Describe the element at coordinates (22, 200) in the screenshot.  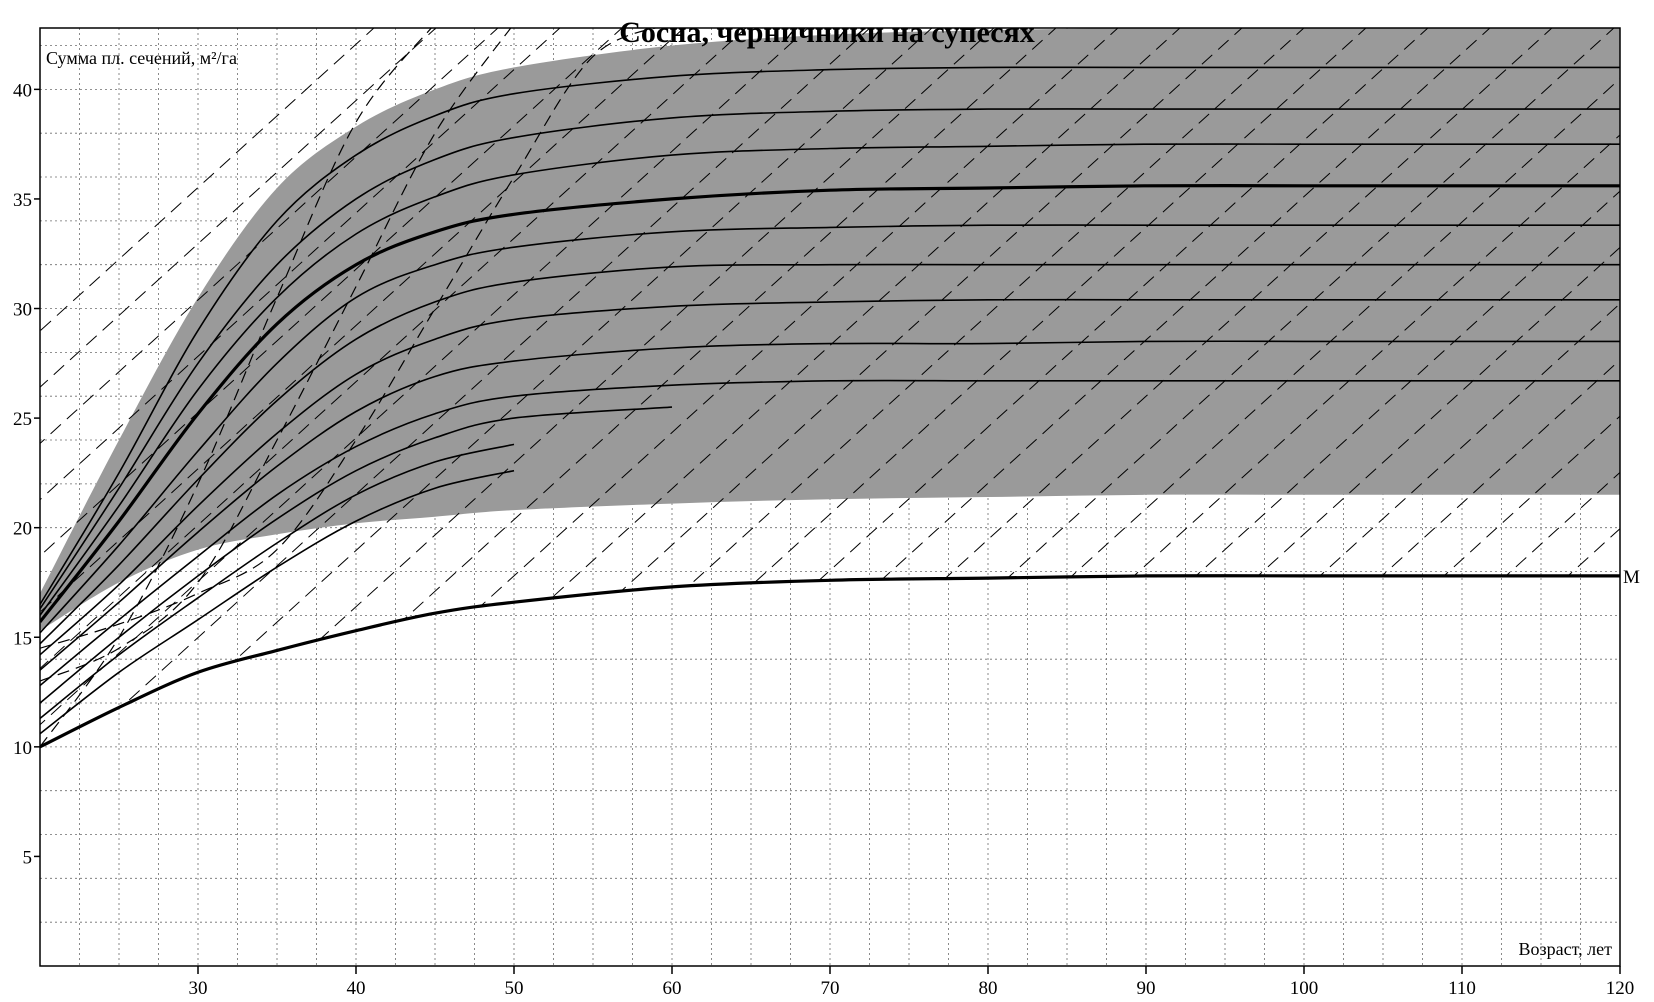
I see `y-tick-label: 35` at that location.